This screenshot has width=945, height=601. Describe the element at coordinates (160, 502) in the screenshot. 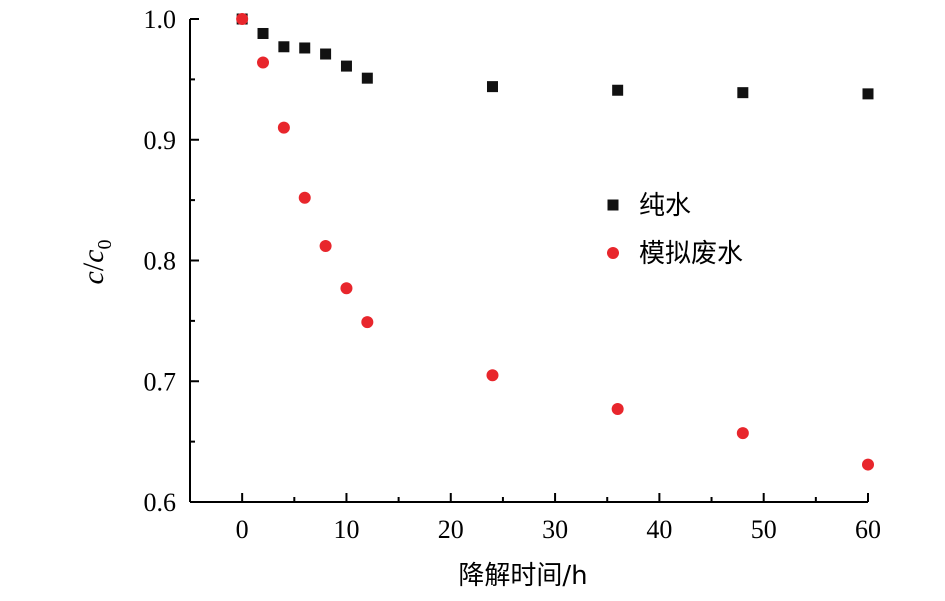

I see `y-tick-label: 0.6` at that location.